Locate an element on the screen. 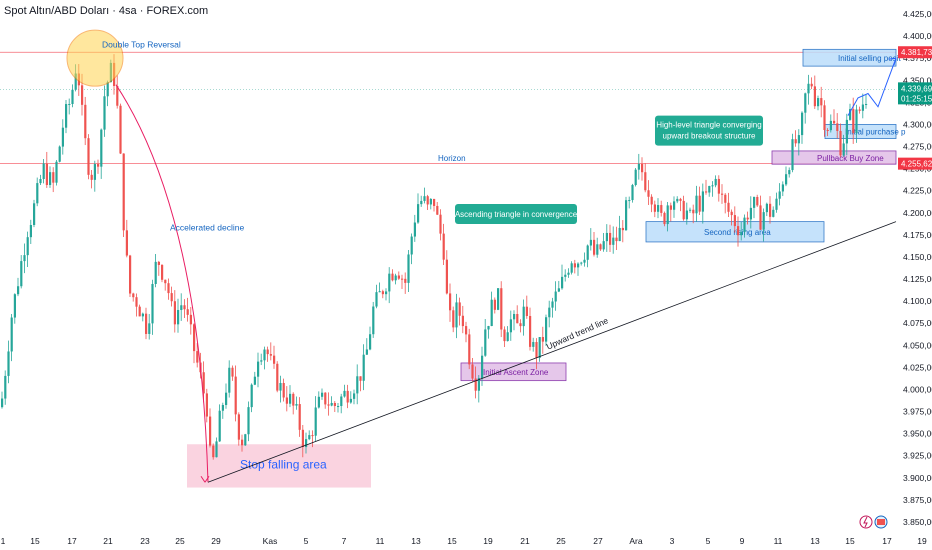 This screenshot has height=550, width=932. y-tick-label: 3.900,00 is located at coordinates (917, 478).